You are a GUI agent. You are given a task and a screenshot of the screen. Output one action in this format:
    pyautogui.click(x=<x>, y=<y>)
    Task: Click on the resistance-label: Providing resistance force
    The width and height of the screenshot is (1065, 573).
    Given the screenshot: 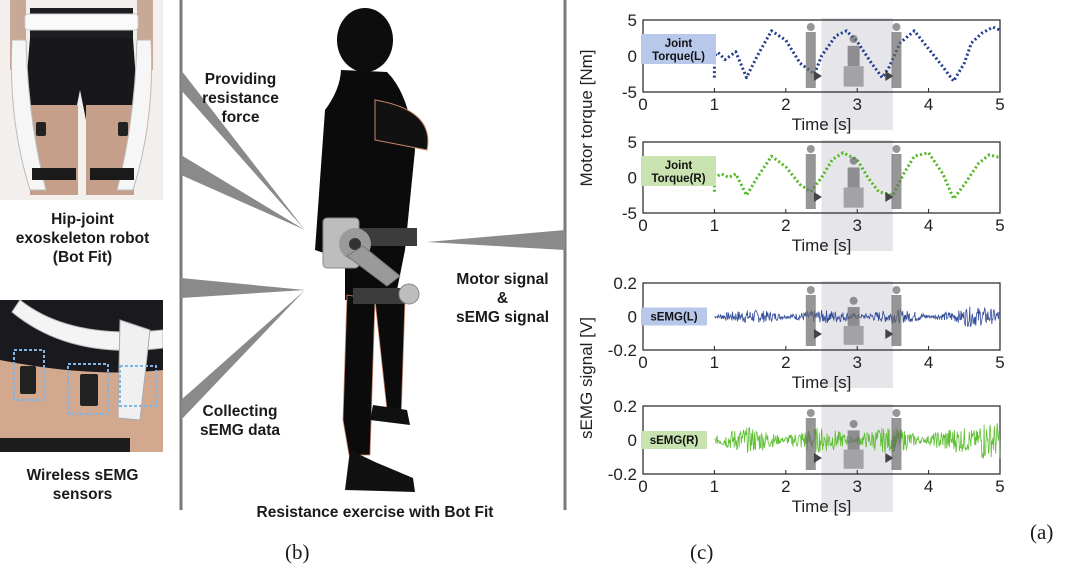 What is the action you would take?
    pyautogui.click(x=240, y=98)
    